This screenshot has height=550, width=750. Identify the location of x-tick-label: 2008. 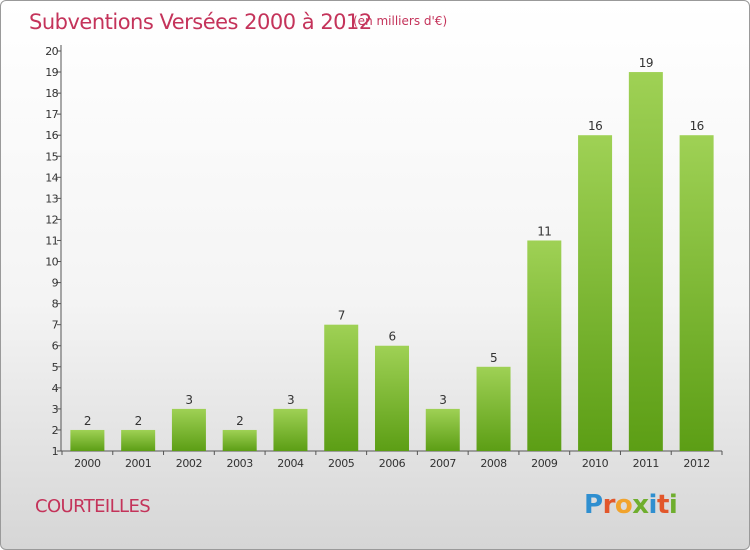
(493, 463).